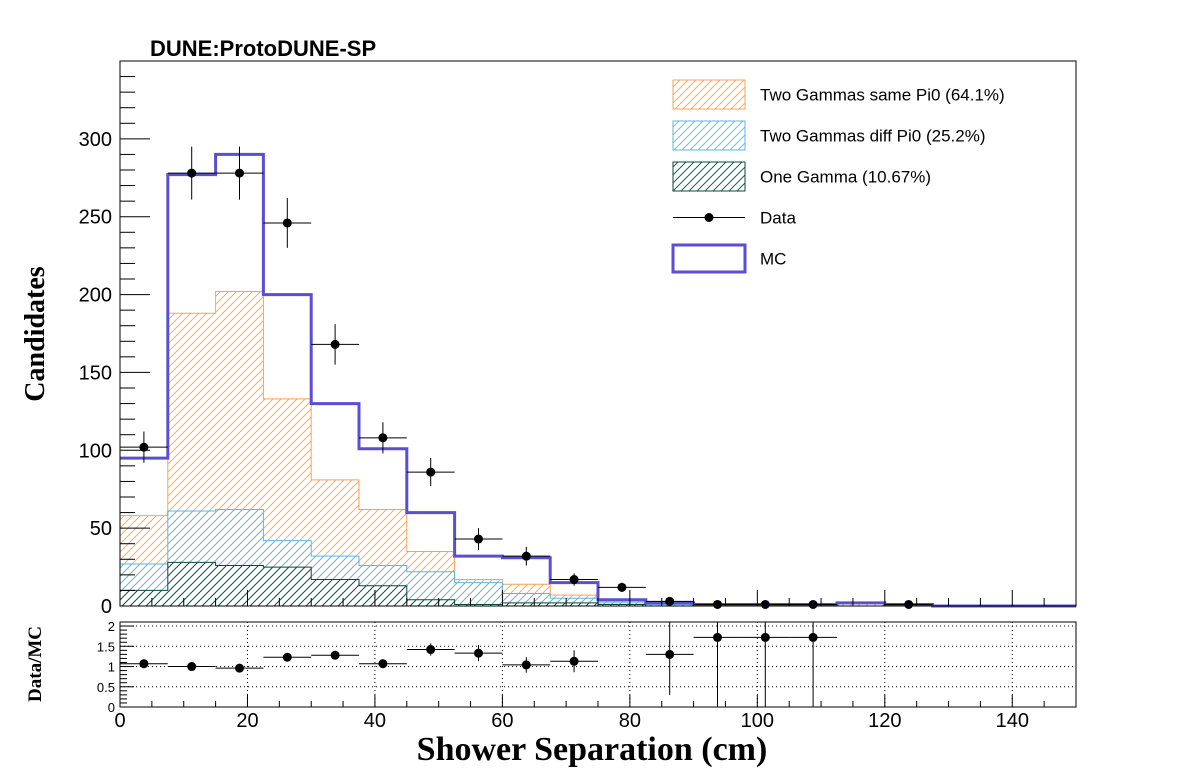 This screenshot has height=772, width=1196. Describe the element at coordinates (873, 136) in the screenshot. I see `legend-label: Two Gammas diff Pi0 (25.2%)` at that location.